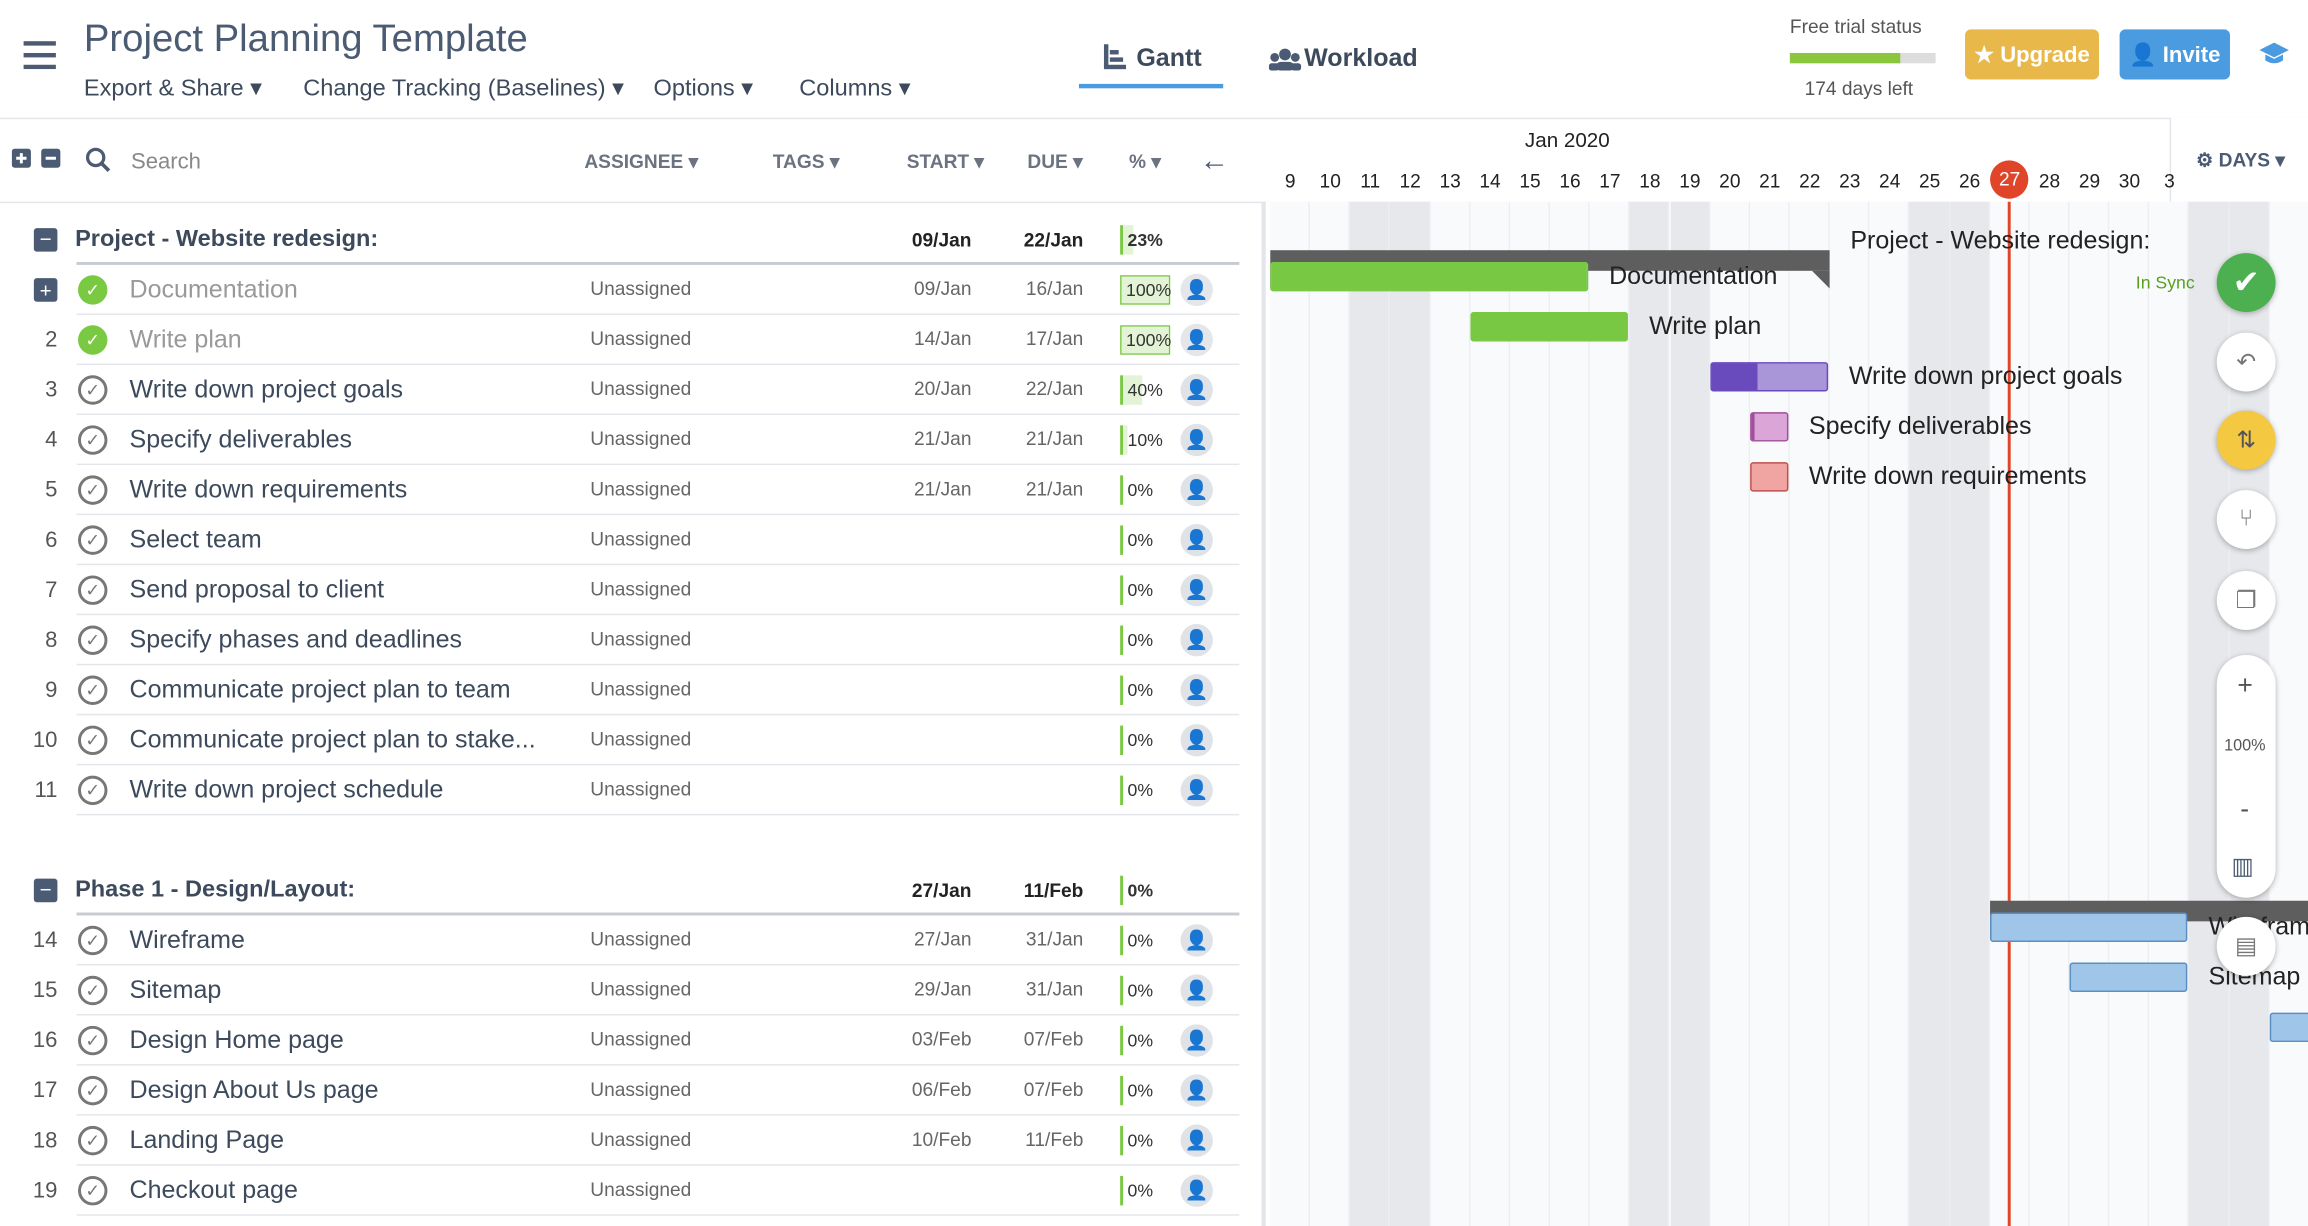 Image resolution: width=2308 pixels, height=1226 pixels. I want to click on news-button: ▤, so click(2246, 946).